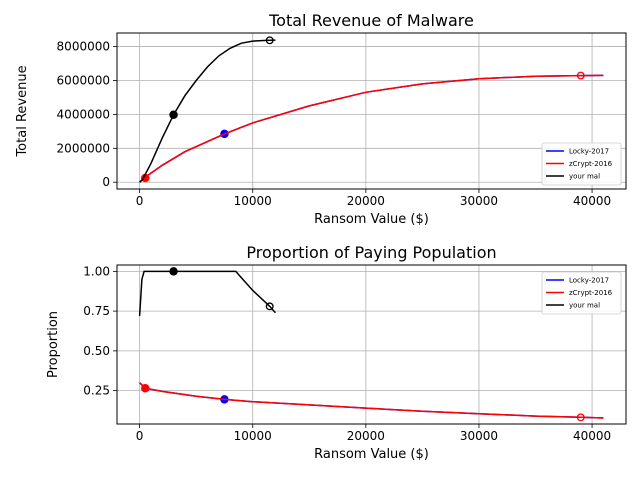 The height and width of the screenshot is (480, 640). I want to click on series-line-zcrypt-2016, so click(371, 400).